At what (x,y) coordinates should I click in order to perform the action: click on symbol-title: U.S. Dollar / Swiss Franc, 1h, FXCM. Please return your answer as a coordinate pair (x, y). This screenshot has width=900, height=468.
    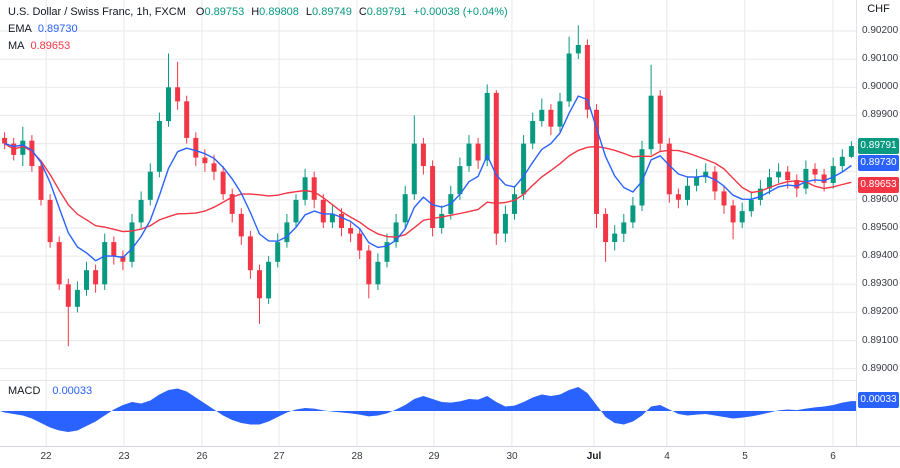
    Looking at the image, I should click on (97, 12).